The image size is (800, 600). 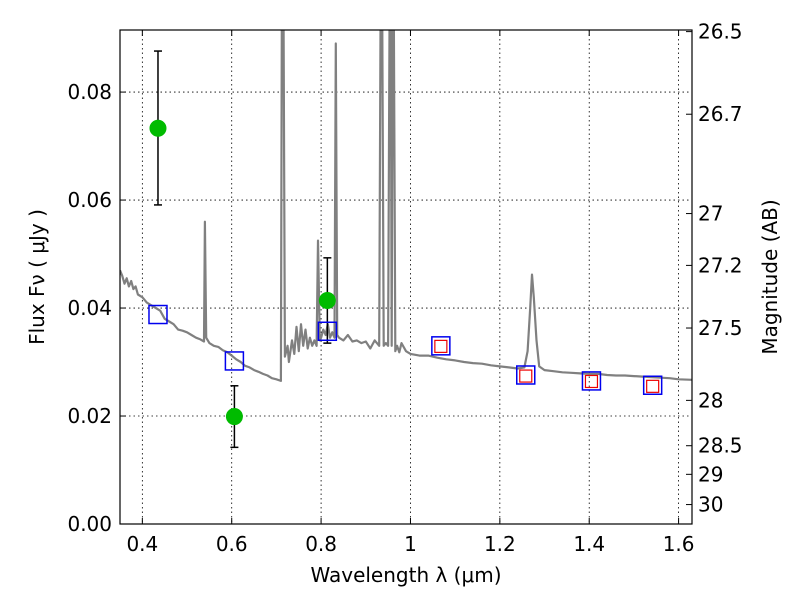 I want to click on y-right-tick-label: 27, so click(x=710, y=214).